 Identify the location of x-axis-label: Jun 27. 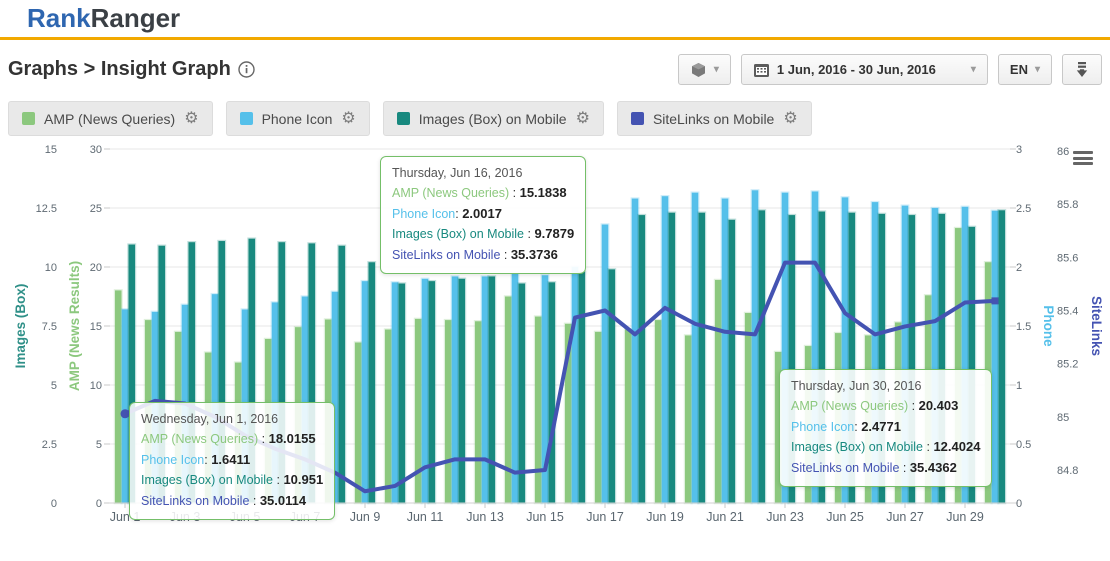
(905, 517).